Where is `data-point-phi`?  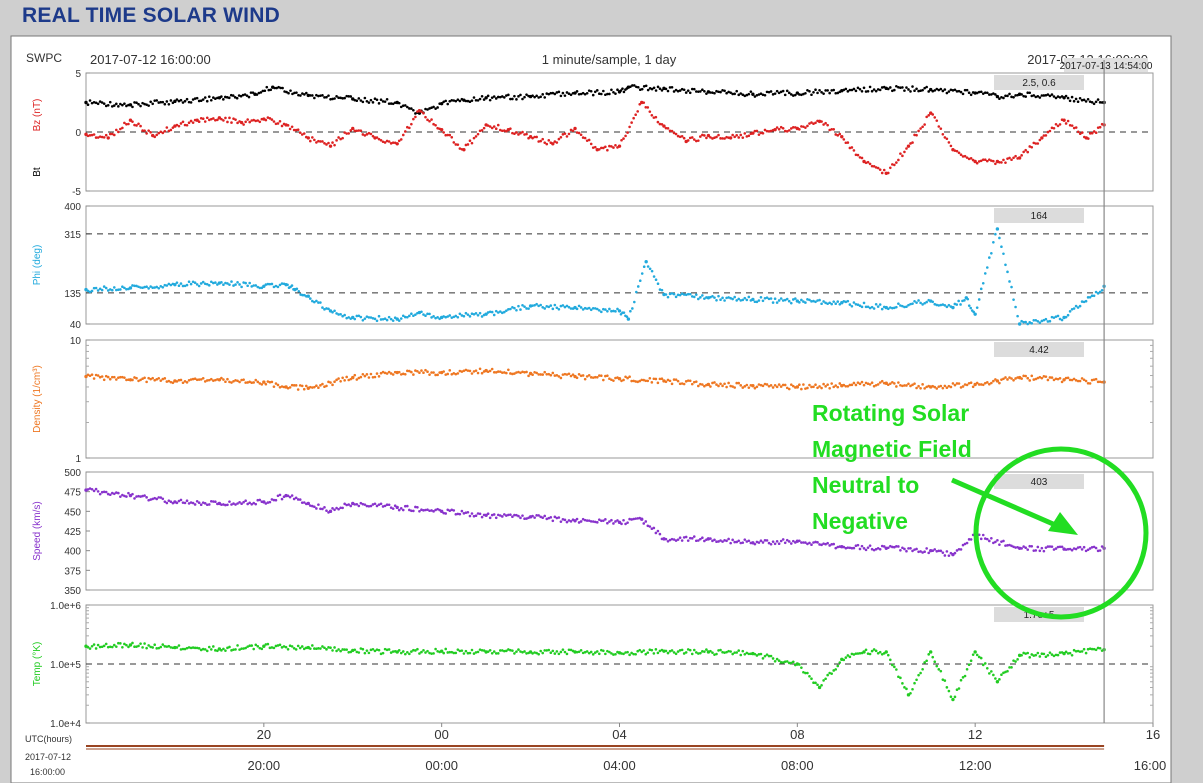 data-point-phi is located at coordinates (628, 319).